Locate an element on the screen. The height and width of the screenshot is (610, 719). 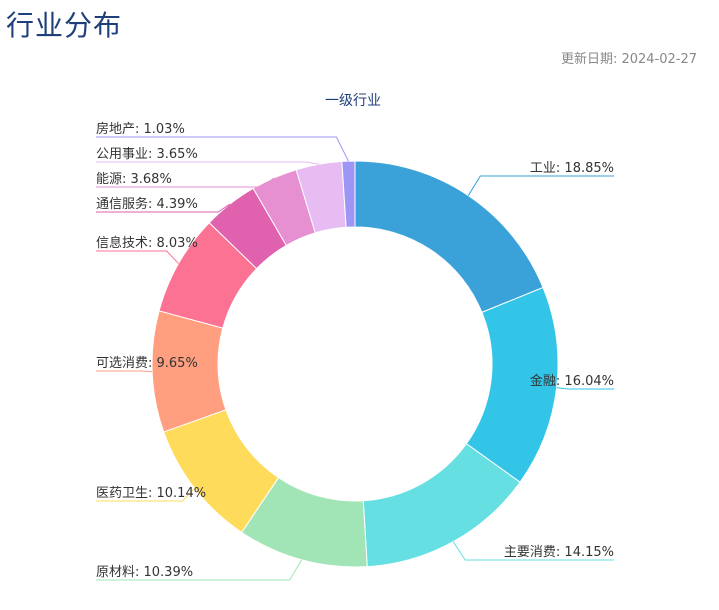
leader-line-主要消费 is located at coordinates (533, 551).